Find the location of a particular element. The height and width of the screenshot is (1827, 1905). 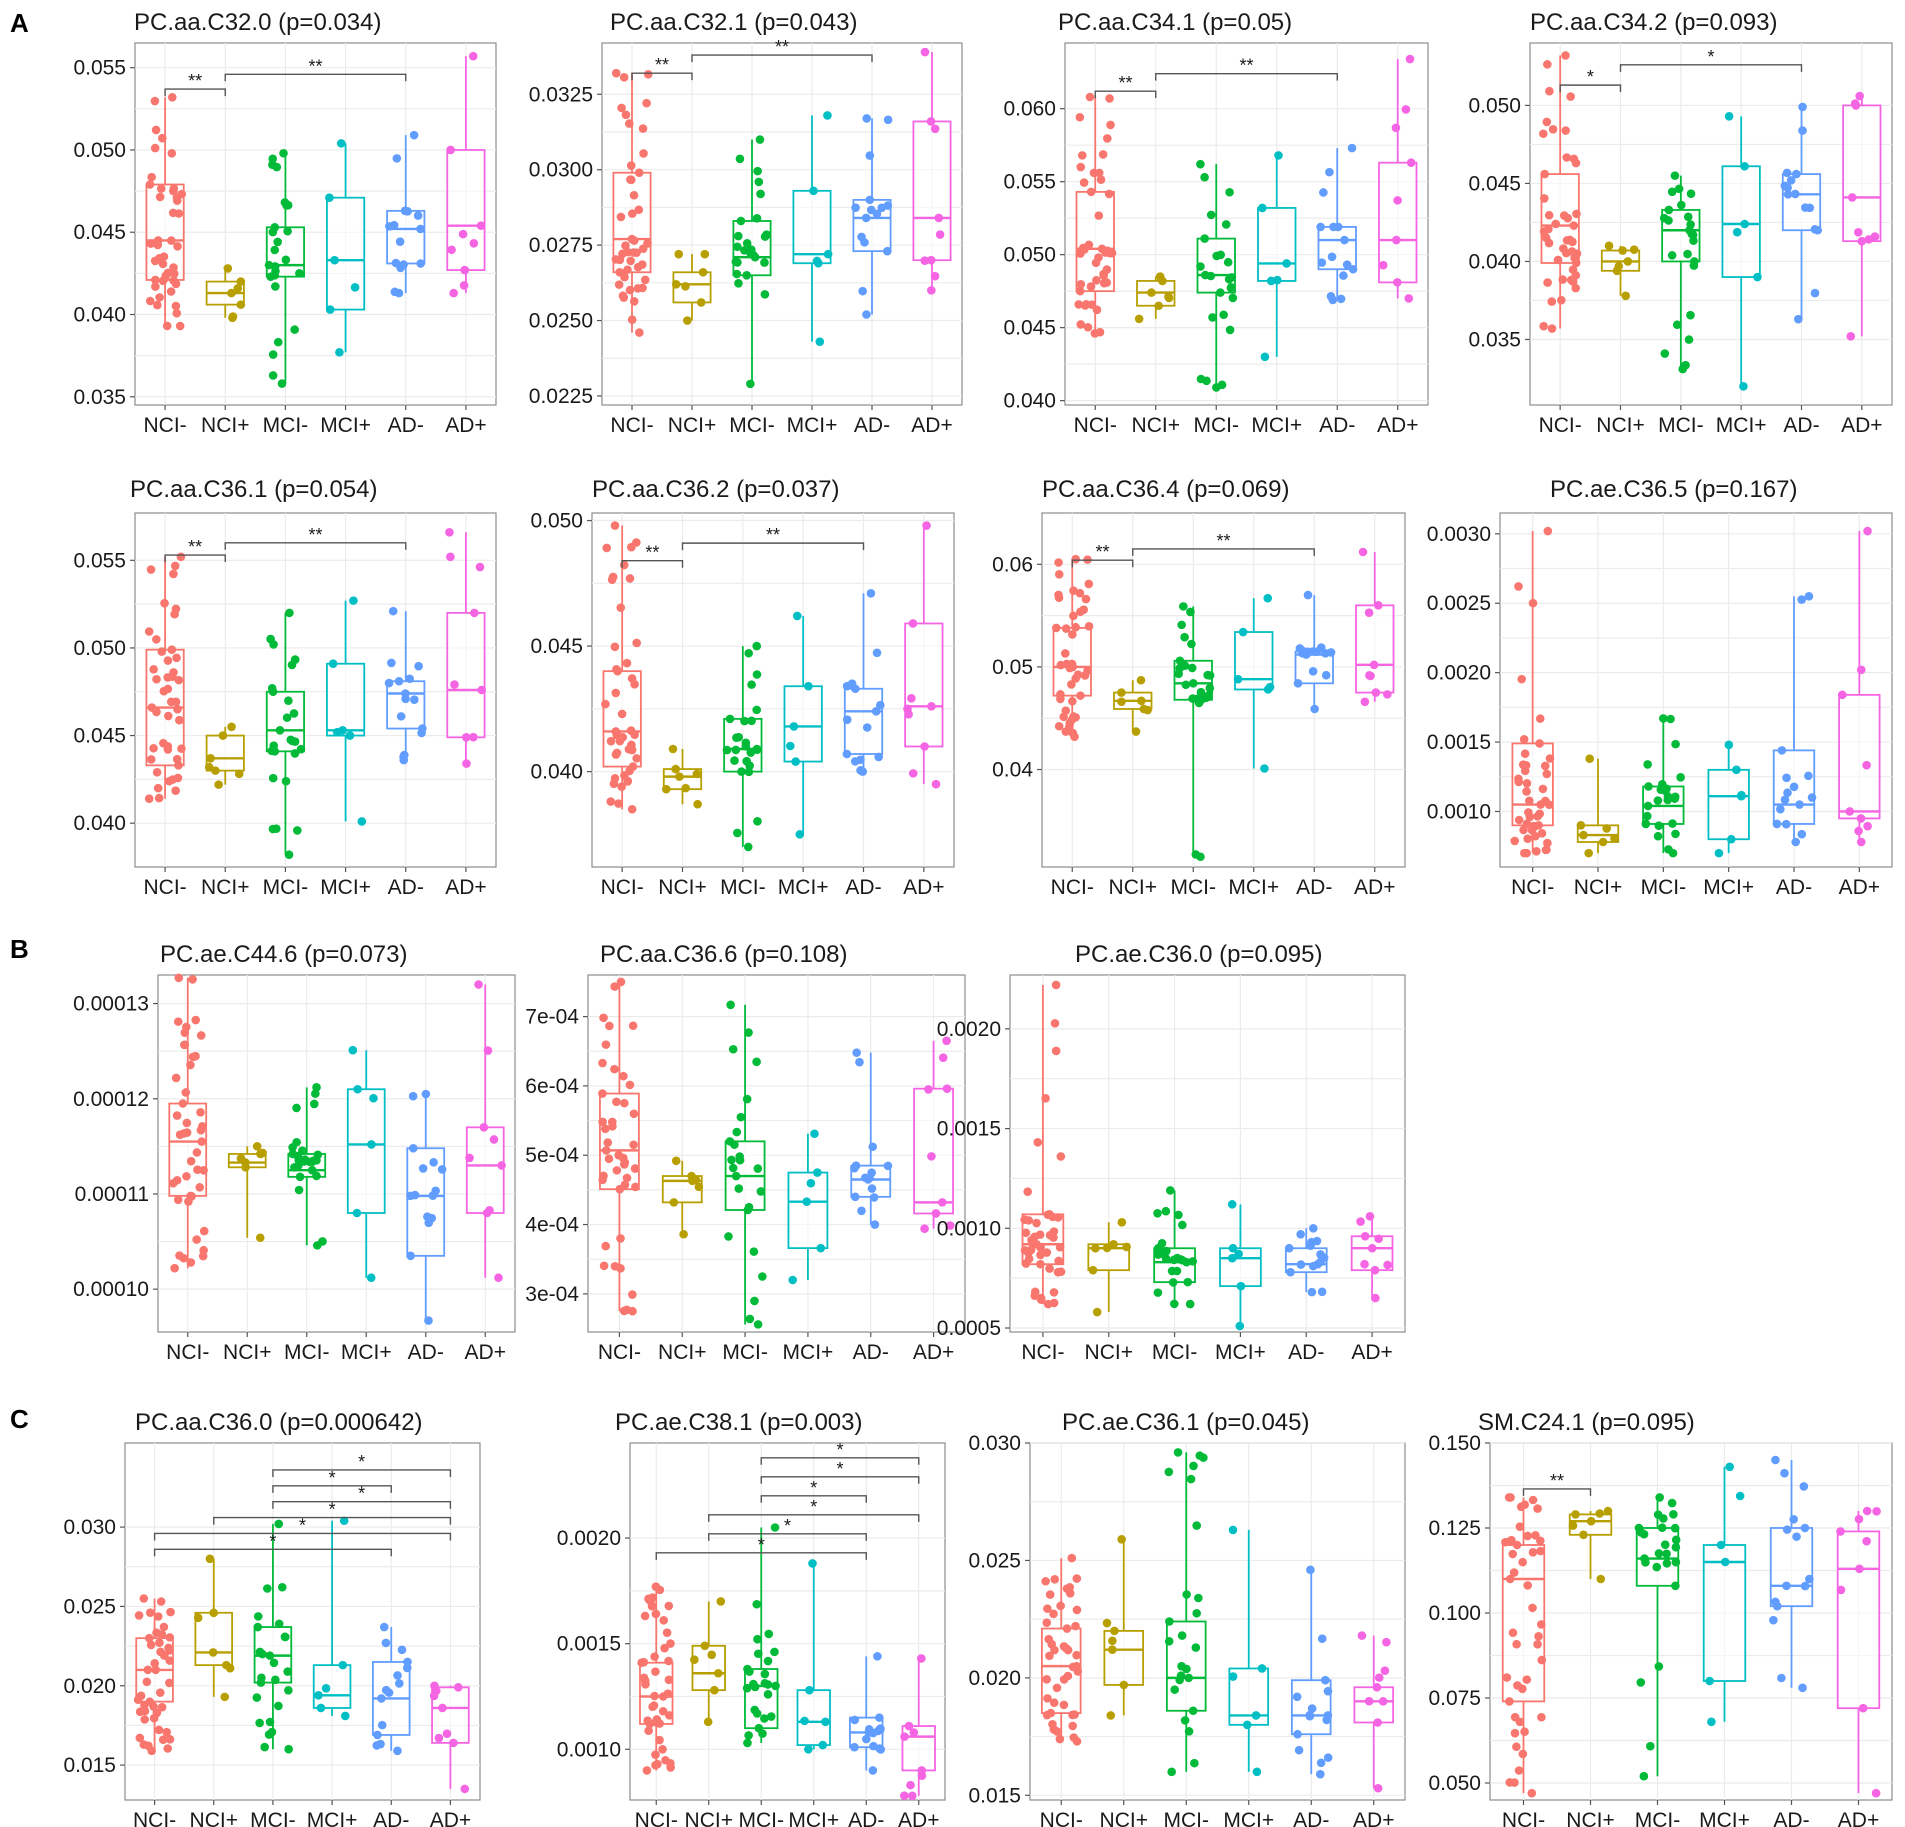

y-tick-label: 0.020 is located at coordinates (994, 1678).